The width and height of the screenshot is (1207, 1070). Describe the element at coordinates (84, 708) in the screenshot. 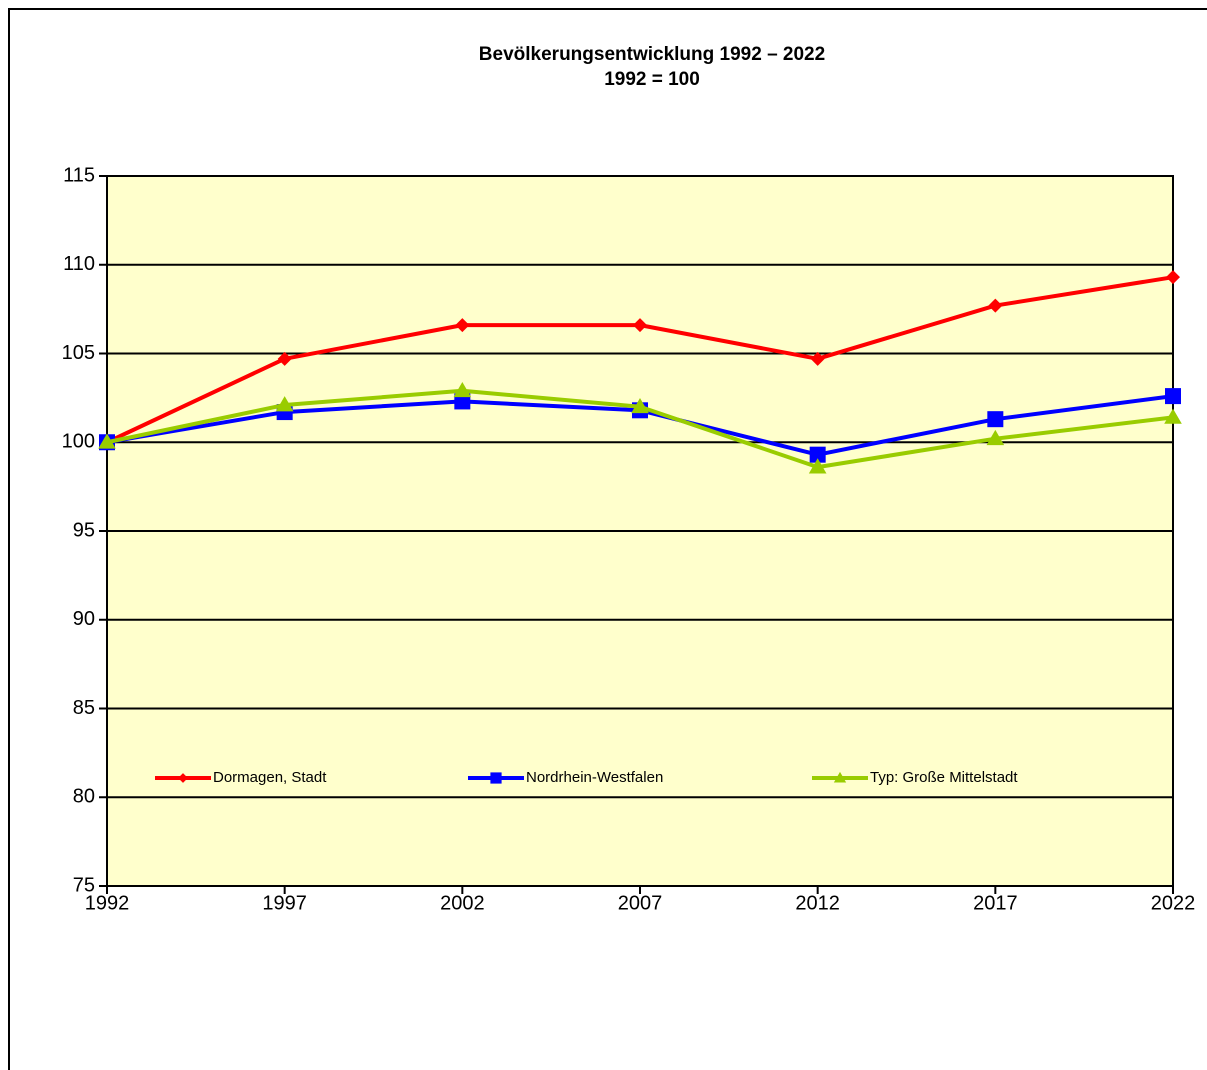

I see `y-tick-label: 85` at that location.